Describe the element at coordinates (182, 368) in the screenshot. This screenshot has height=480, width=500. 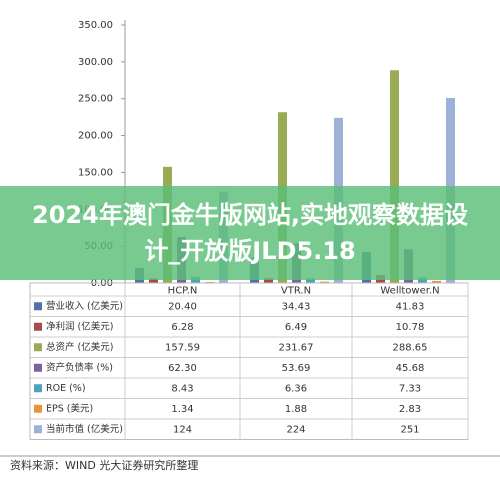
I see `table-value: 62.30` at that location.